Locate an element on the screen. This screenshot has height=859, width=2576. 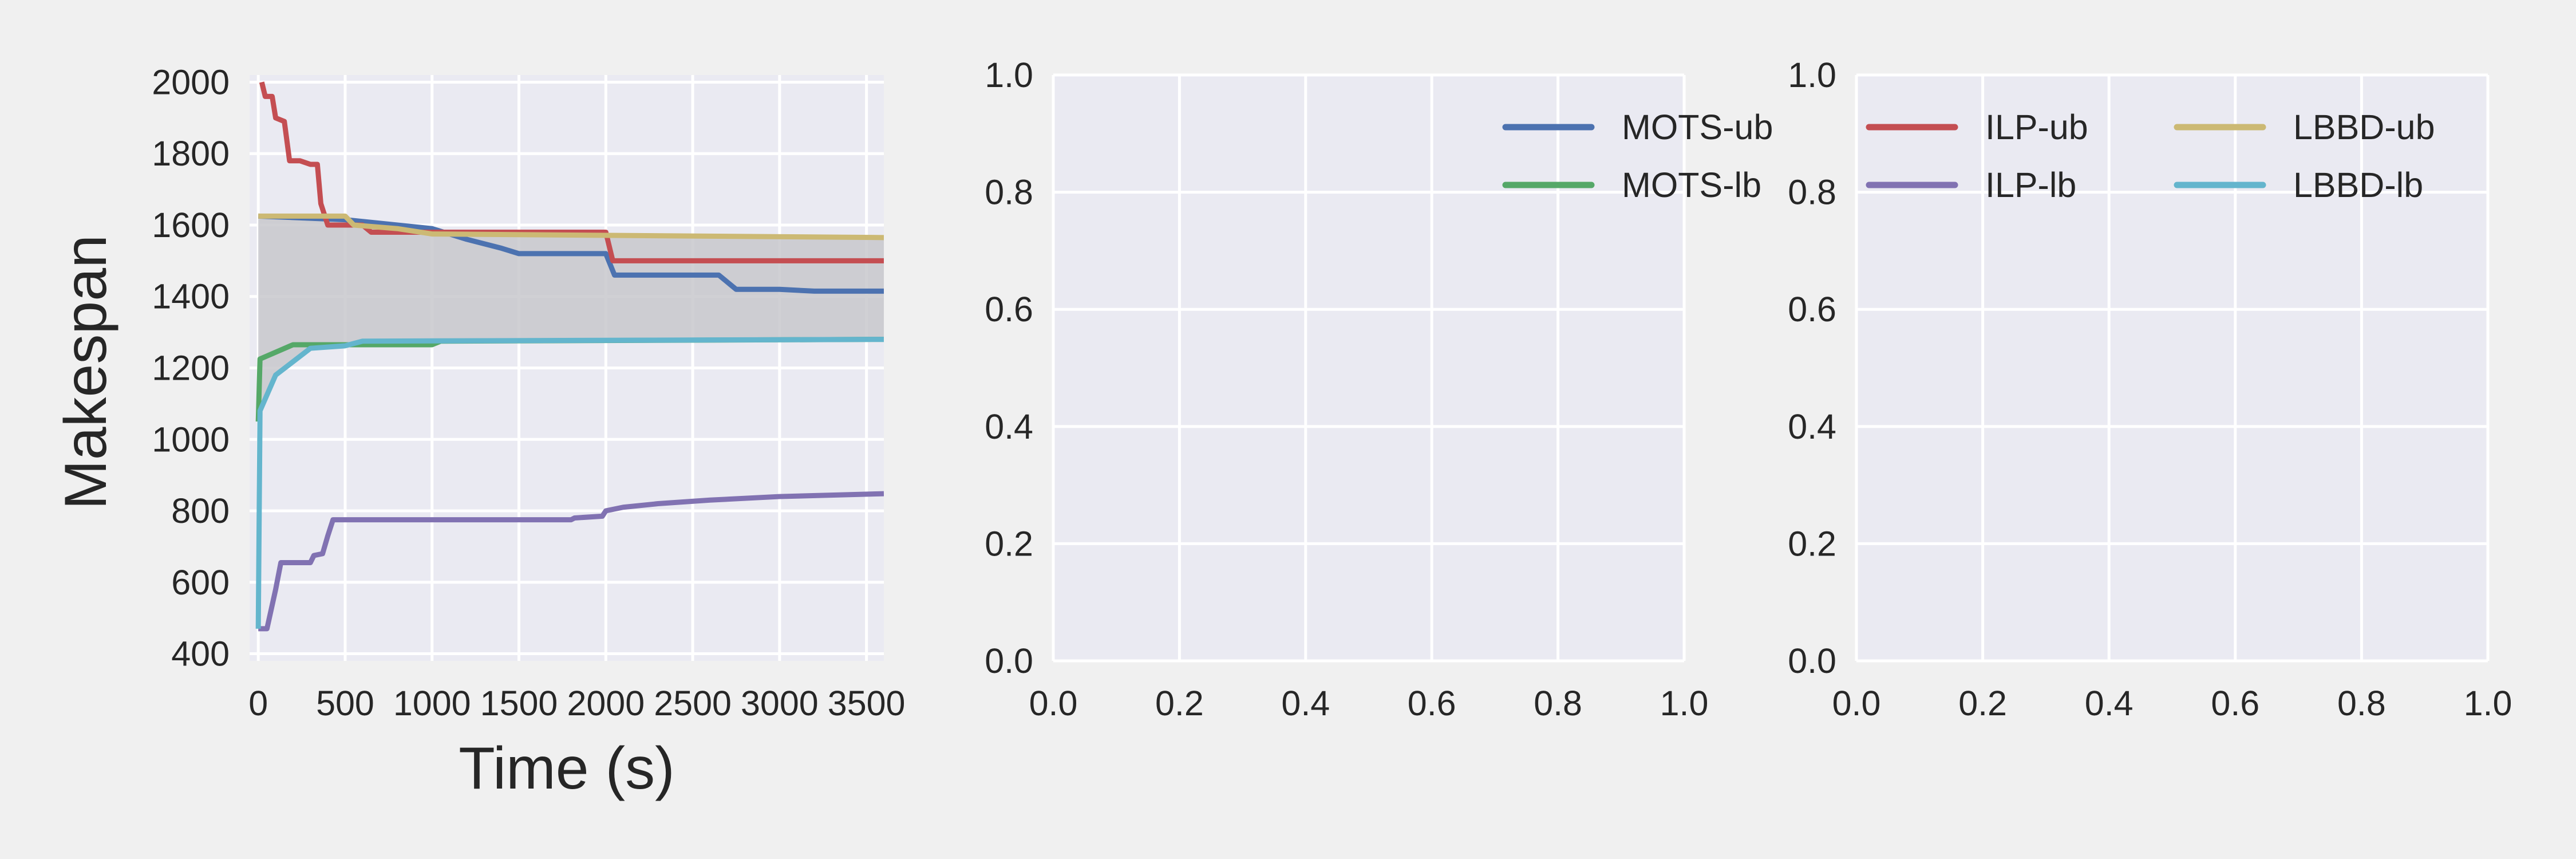
legend-entry: LBBD-ub is located at coordinates (2304, 127).